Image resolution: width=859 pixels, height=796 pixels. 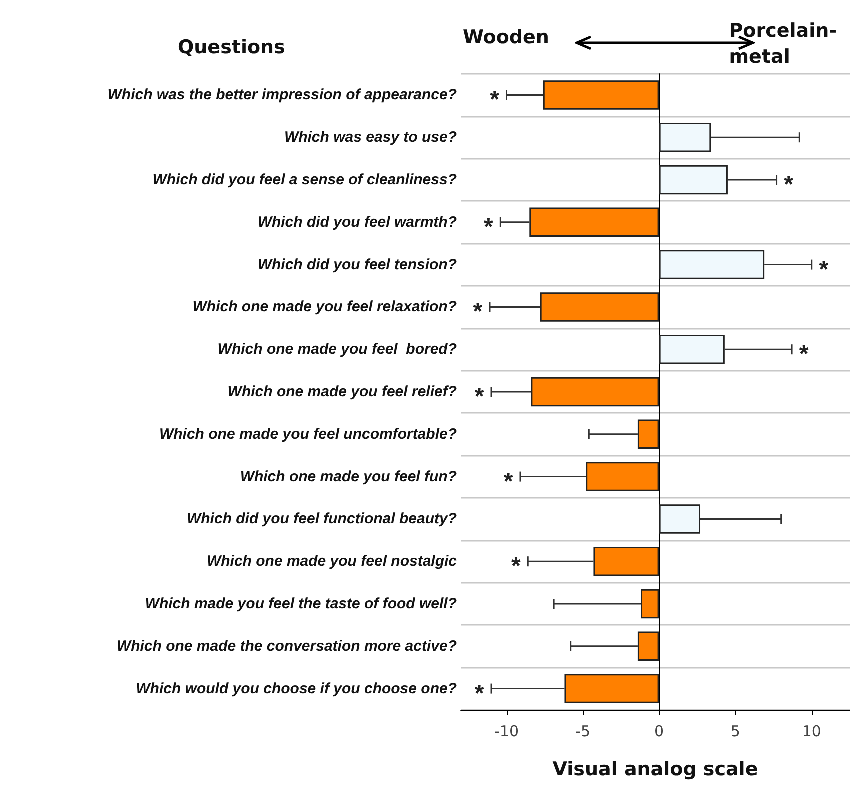 What do you see at coordinates (296, 689) in the screenshot?
I see `y-tick-label: Which would you choose if you choose one?` at bounding box center [296, 689].